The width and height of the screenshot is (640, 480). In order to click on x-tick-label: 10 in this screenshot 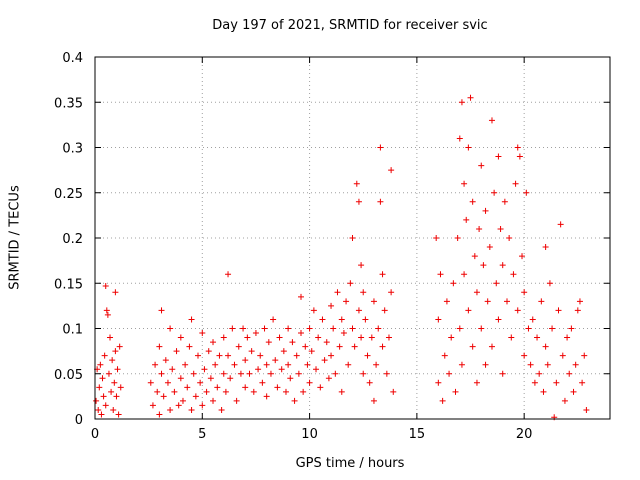, I will do `click(309, 434)`.